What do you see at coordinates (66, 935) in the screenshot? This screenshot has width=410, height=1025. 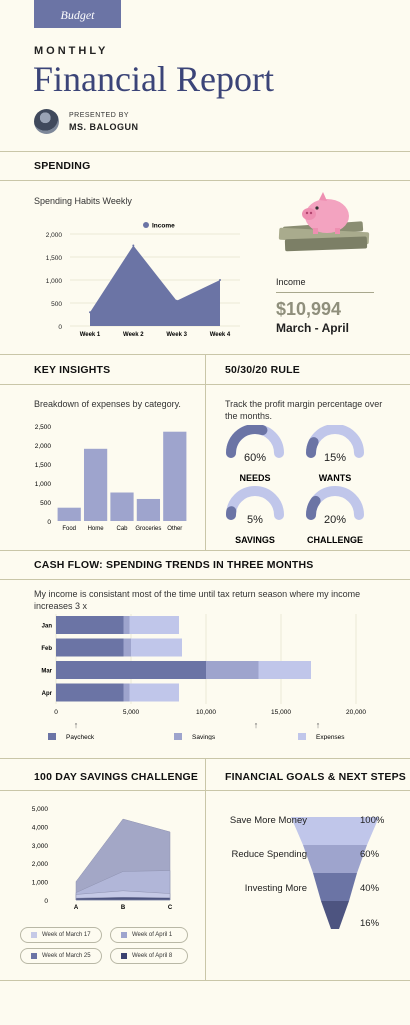 I see `legend-label: Week of March 17` at bounding box center [66, 935].